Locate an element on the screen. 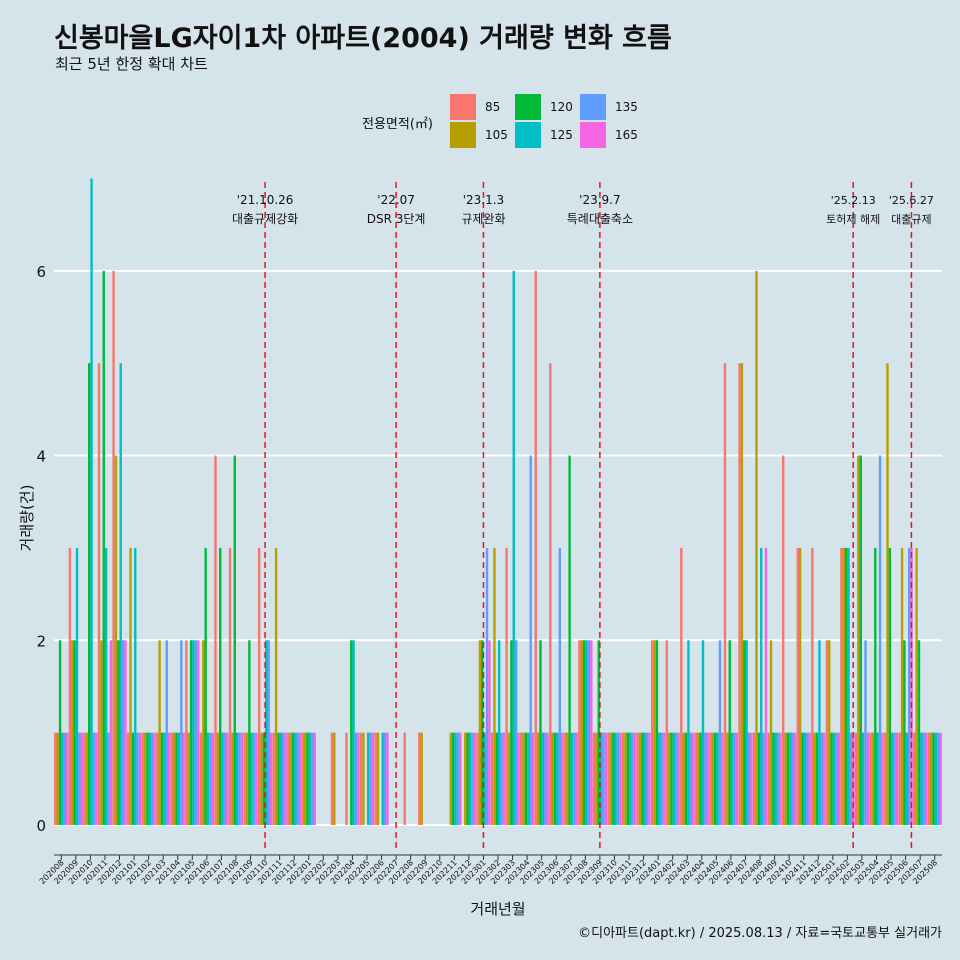 Image resolution: width=960 pixels, height=960 pixels. y-axis-label: 거래량(건) is located at coordinates (27, 518).